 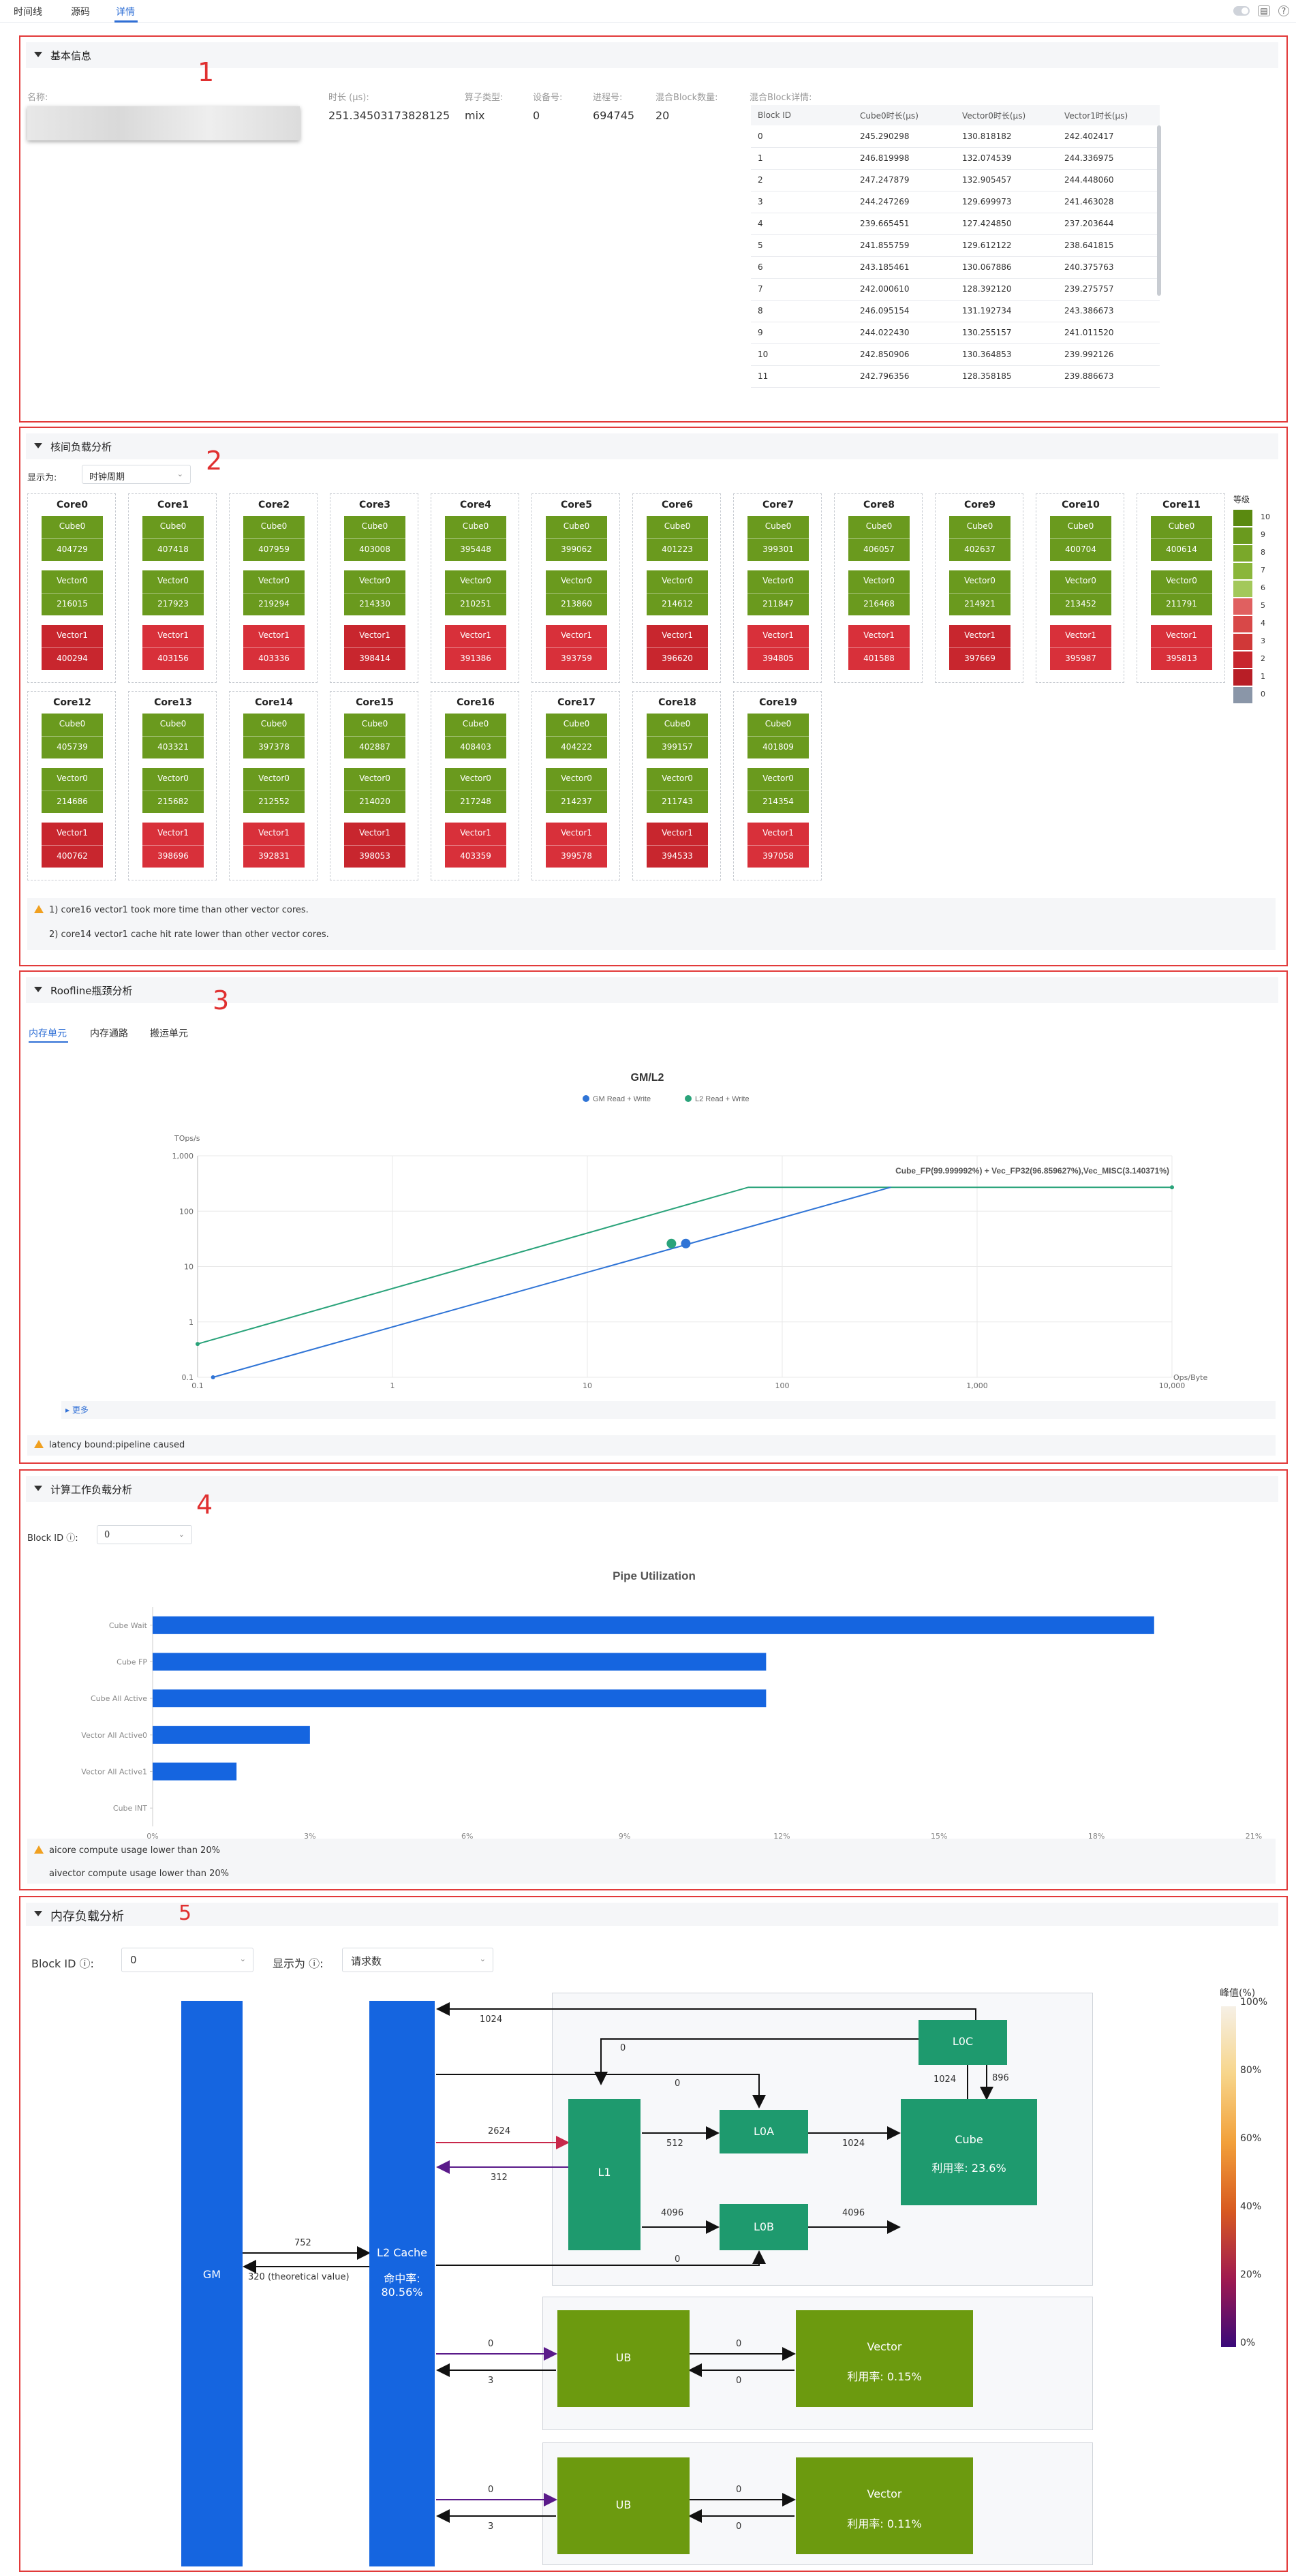 What do you see at coordinates (677, 538) in the screenshot?
I see `cube-cell: Cube0 401223` at bounding box center [677, 538].